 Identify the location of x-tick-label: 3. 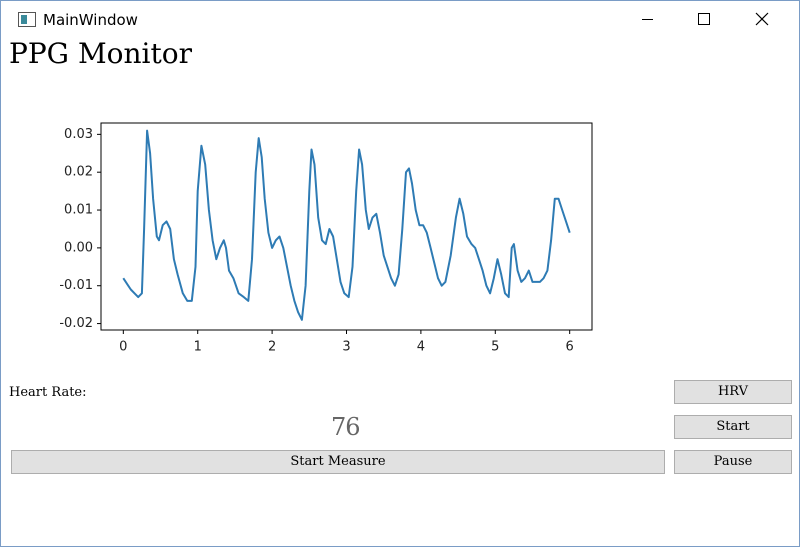
(346, 347).